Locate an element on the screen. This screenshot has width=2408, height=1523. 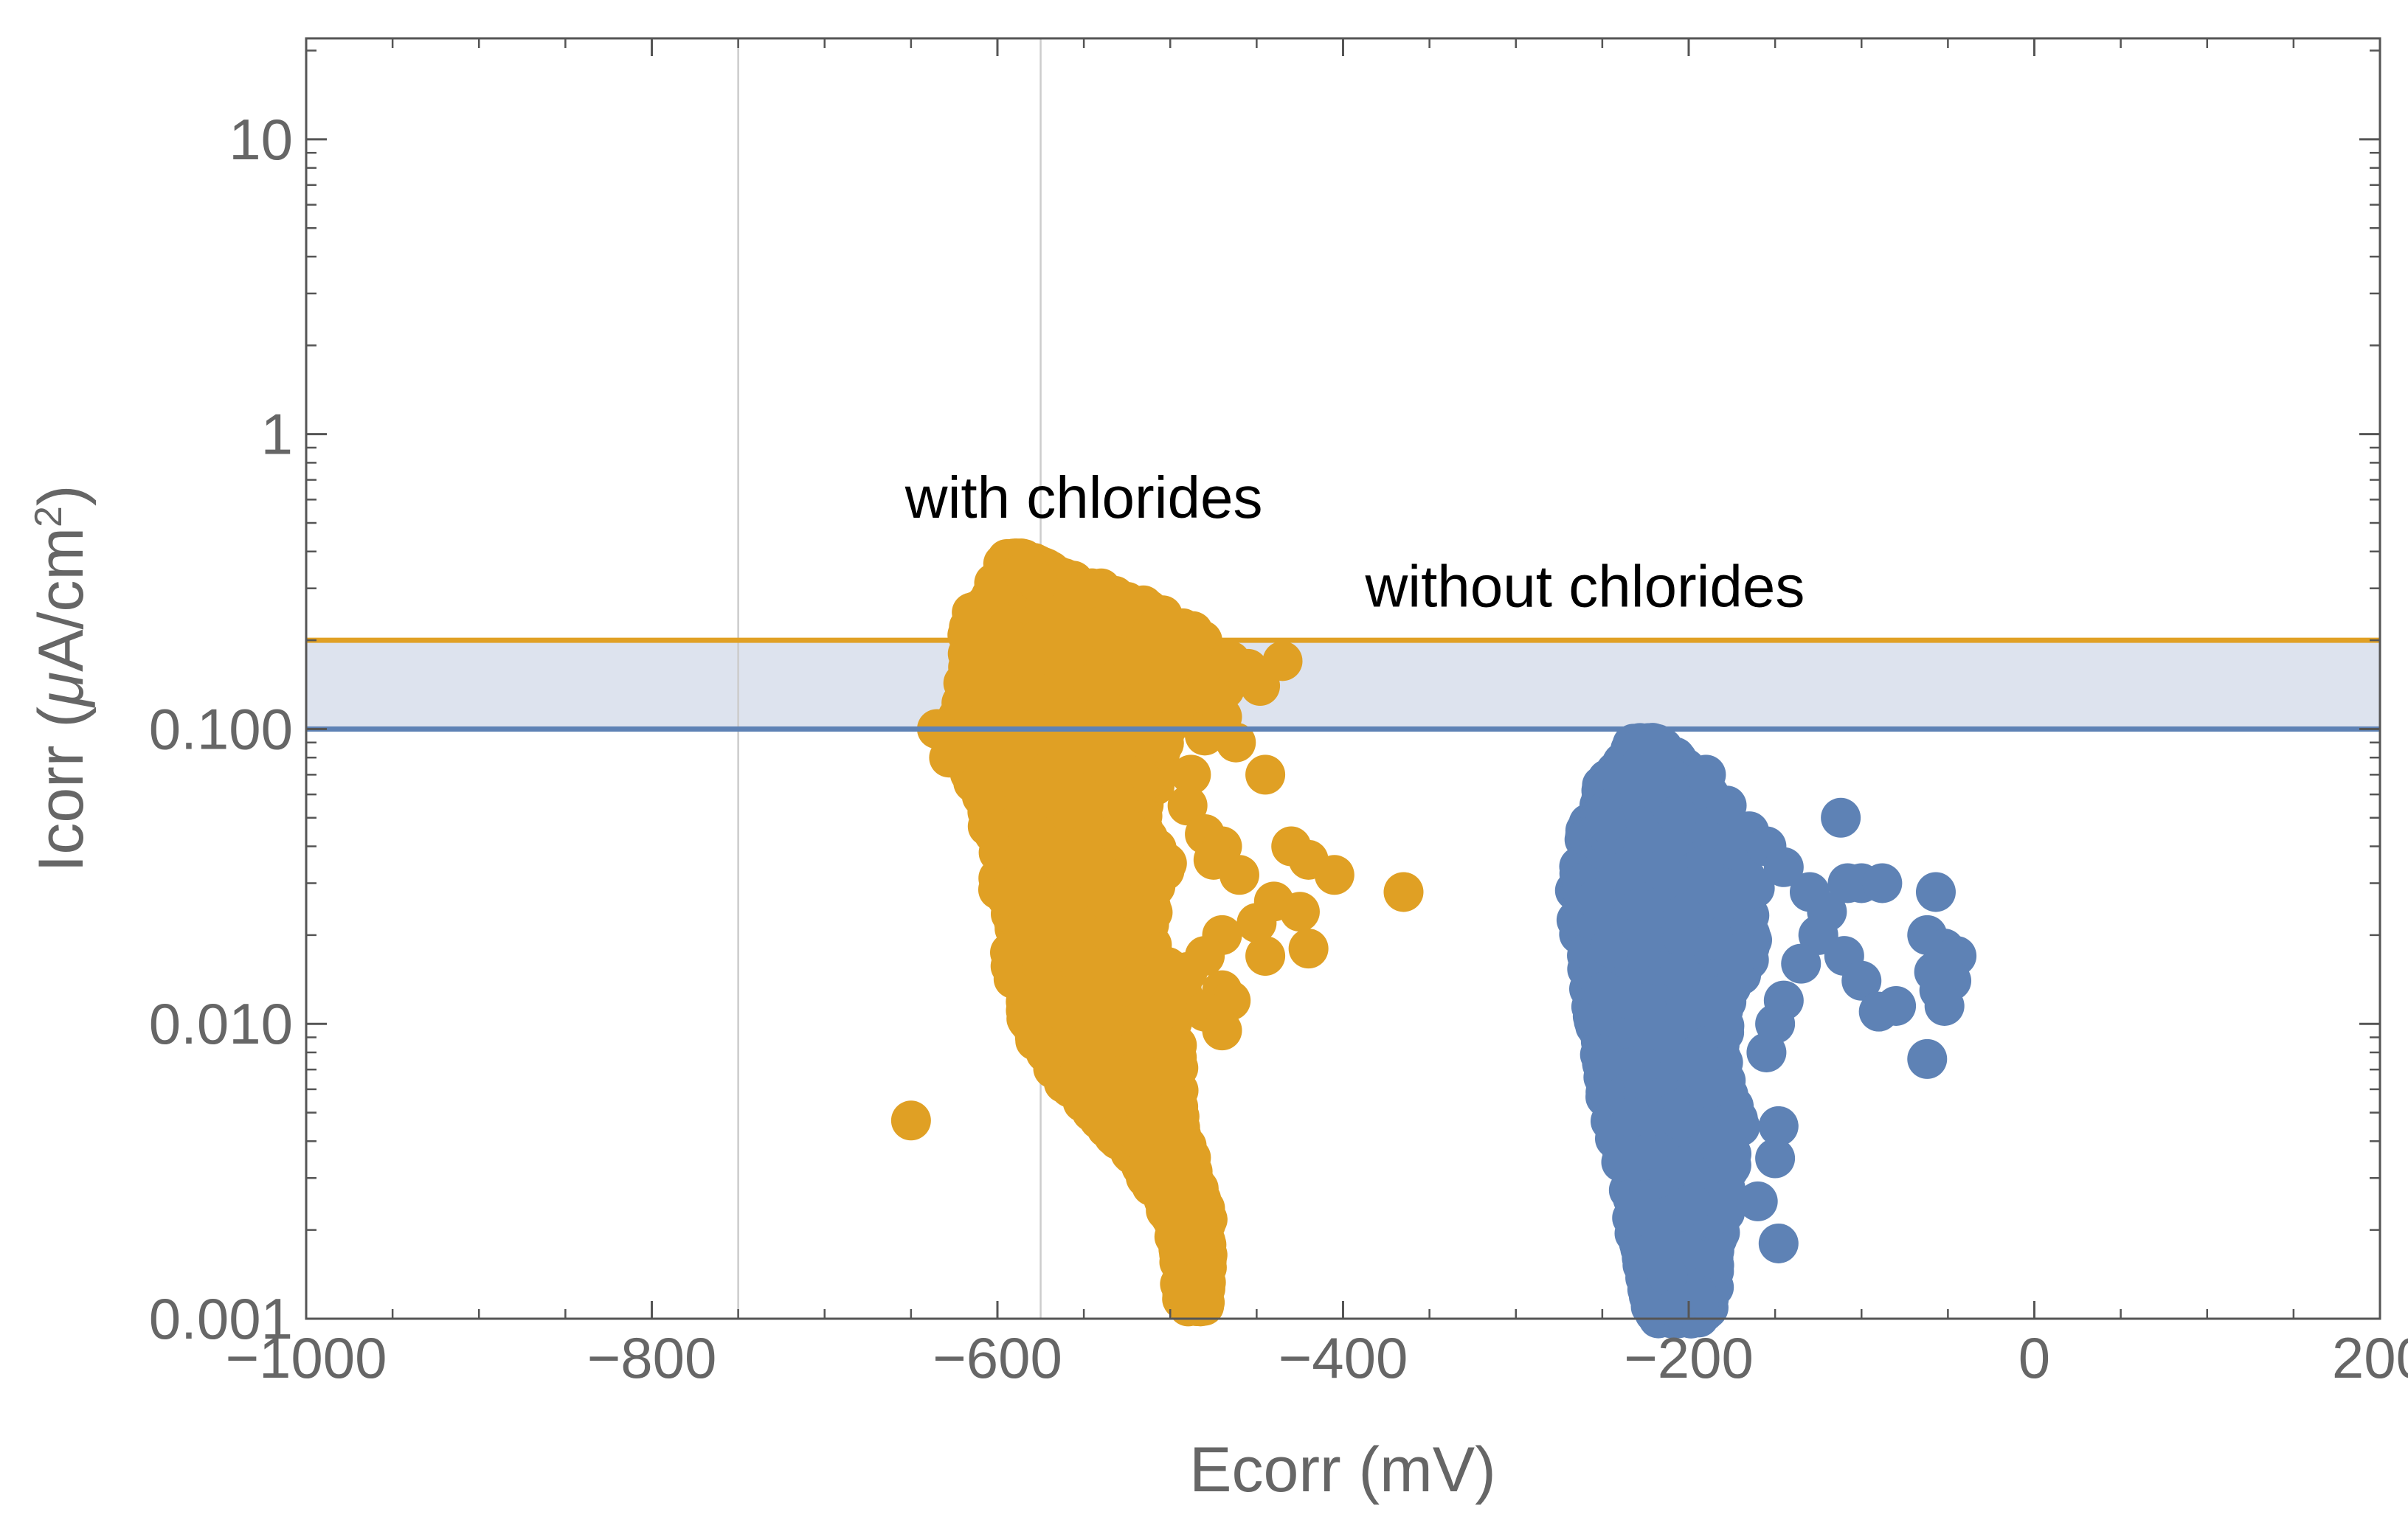
y-axis-label: Icorr (μA/cm2) is located at coordinates (62, 678).